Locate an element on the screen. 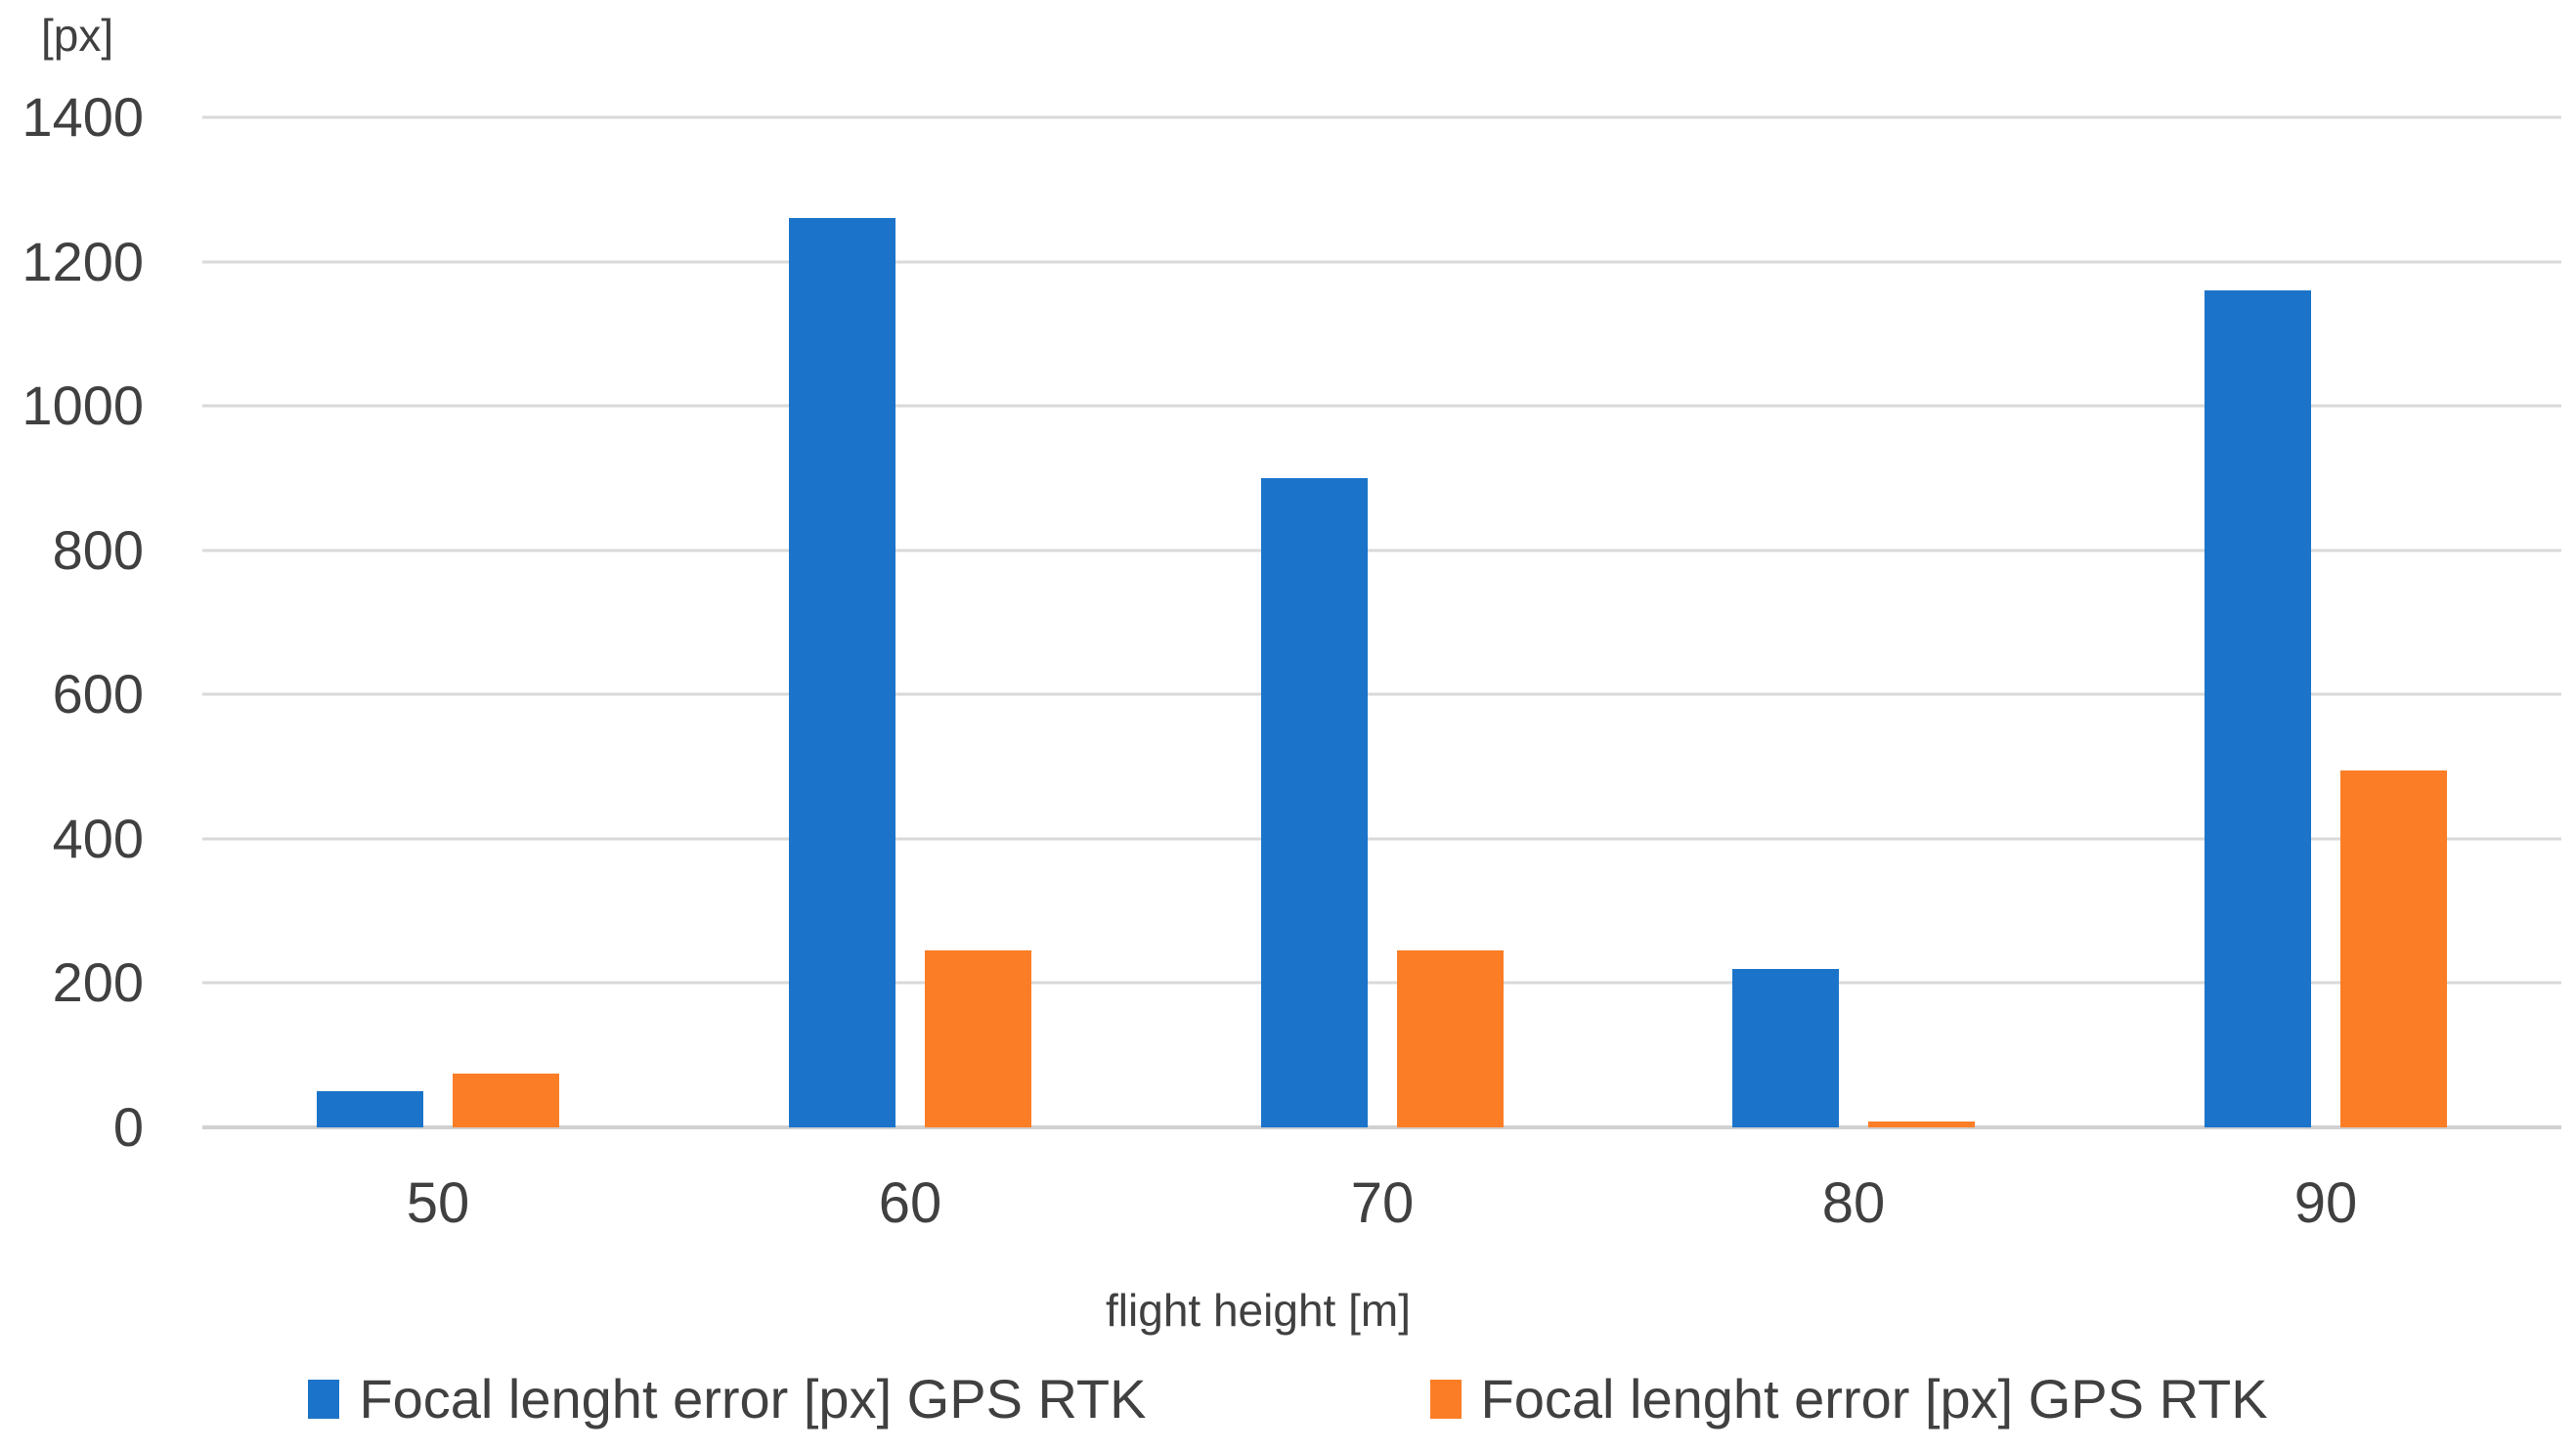 The image size is (2576, 1452). x-axis: 50 60 70 80 90 is located at coordinates (1381, 1205).